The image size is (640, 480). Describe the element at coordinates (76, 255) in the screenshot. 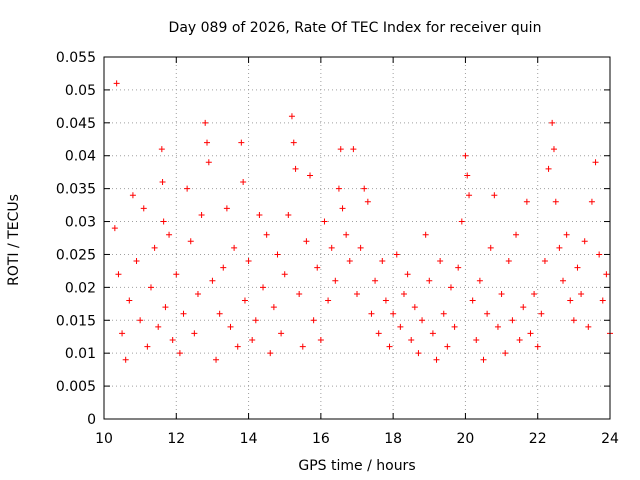

I see `y-tick-label: 0.025` at that location.